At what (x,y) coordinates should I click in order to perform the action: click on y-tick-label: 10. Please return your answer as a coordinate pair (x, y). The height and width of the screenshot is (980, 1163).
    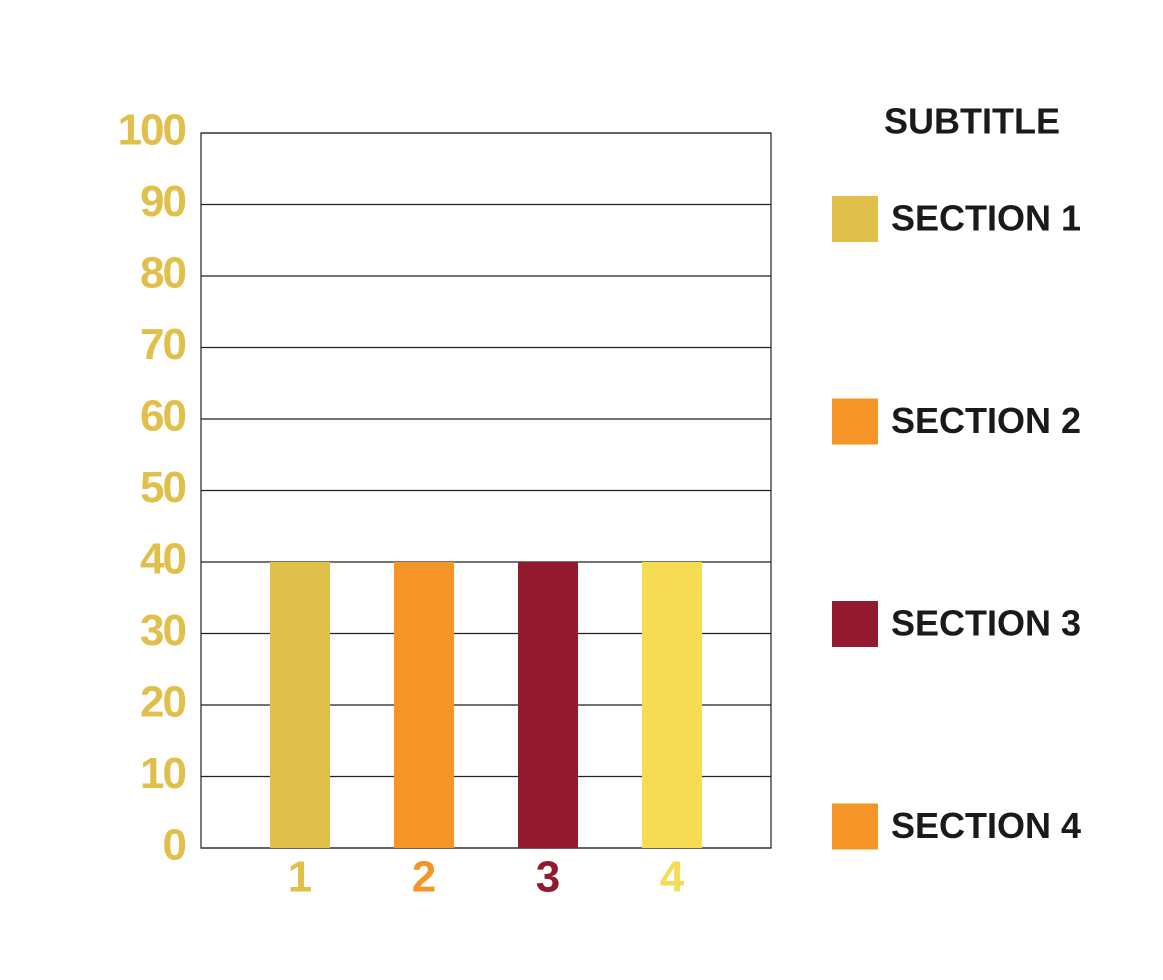
    Looking at the image, I should click on (162, 773).